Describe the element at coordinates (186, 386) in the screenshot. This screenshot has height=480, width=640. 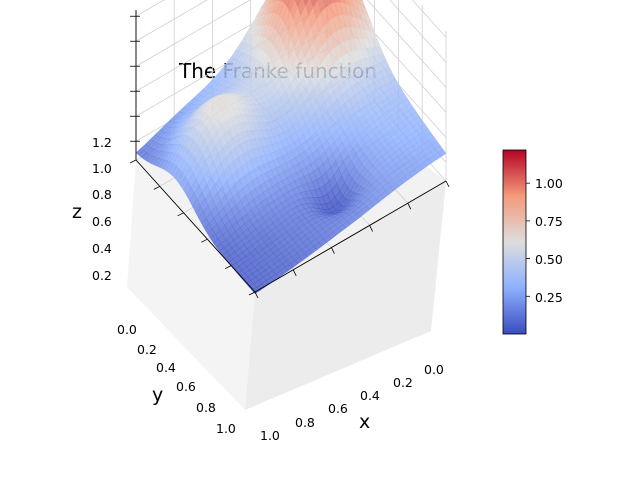
I see `y-tick-label: 0.6` at that location.